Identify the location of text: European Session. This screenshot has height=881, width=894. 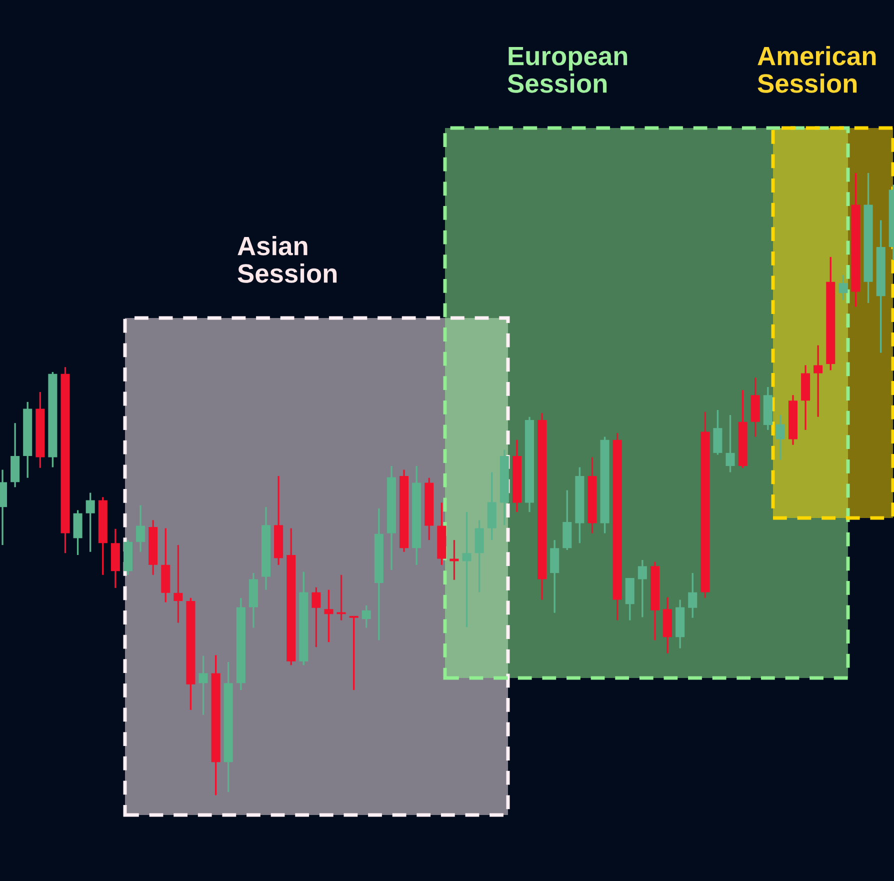
(568, 69).